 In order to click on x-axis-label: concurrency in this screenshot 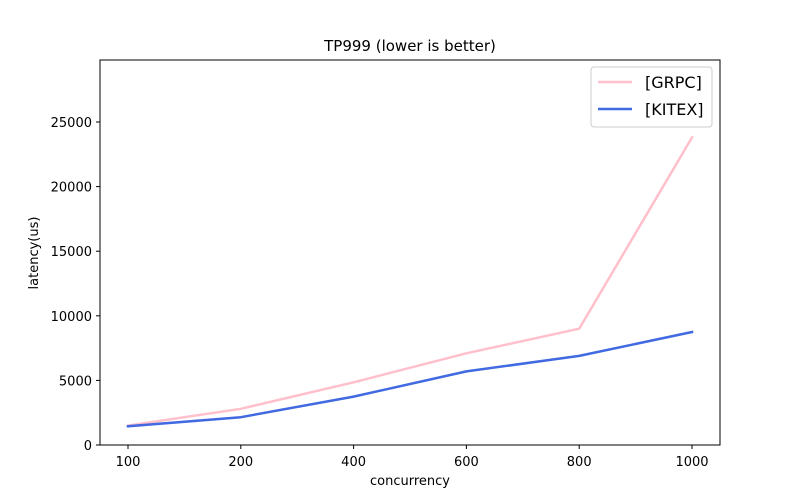, I will do `click(410, 481)`.